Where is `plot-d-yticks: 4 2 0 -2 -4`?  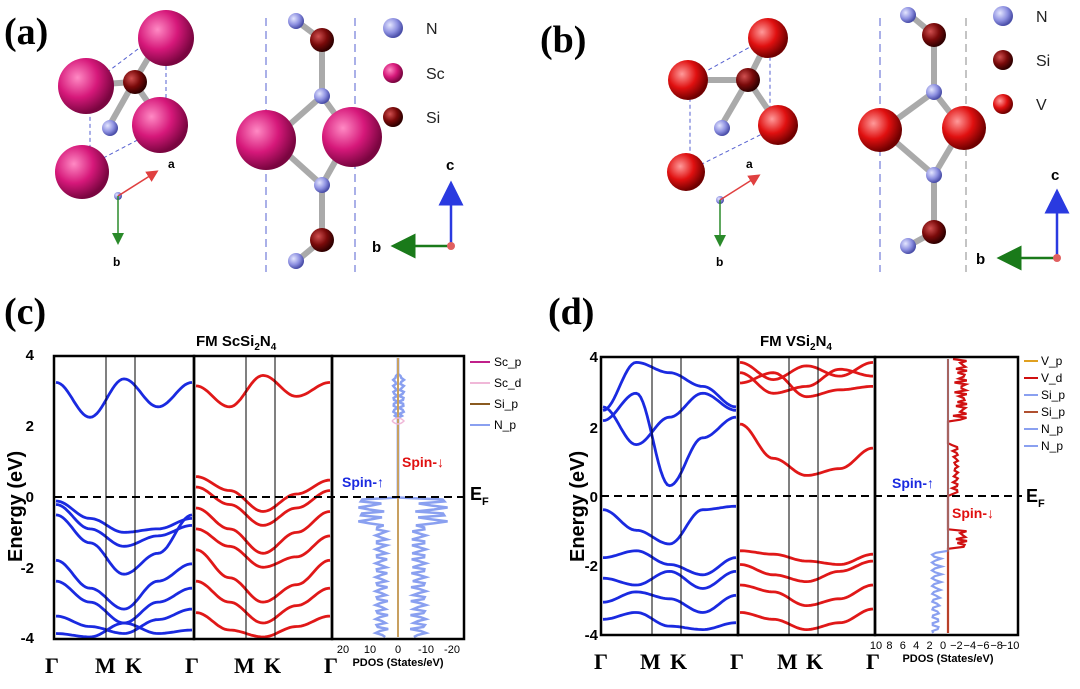 plot-d-yticks: 4 2 0 -2 -4 is located at coordinates (592, 496).